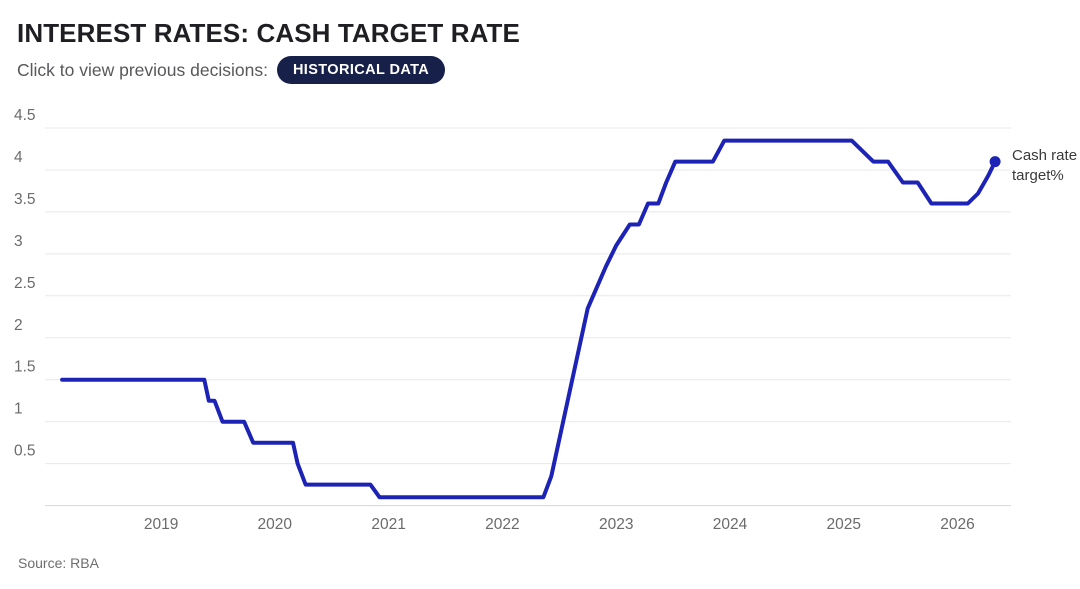 The height and width of the screenshot is (589, 1080). What do you see at coordinates (25, 451) in the screenshot?
I see `y-tick-label: 0.5` at bounding box center [25, 451].